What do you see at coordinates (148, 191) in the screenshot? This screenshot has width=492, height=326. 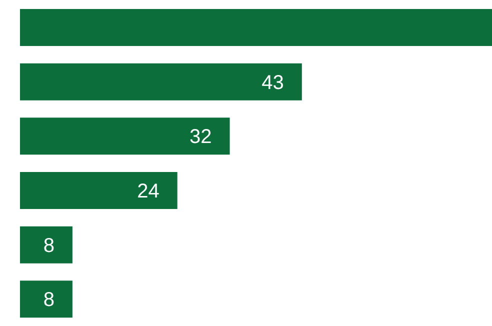 I see `data-label: 24` at bounding box center [148, 191].